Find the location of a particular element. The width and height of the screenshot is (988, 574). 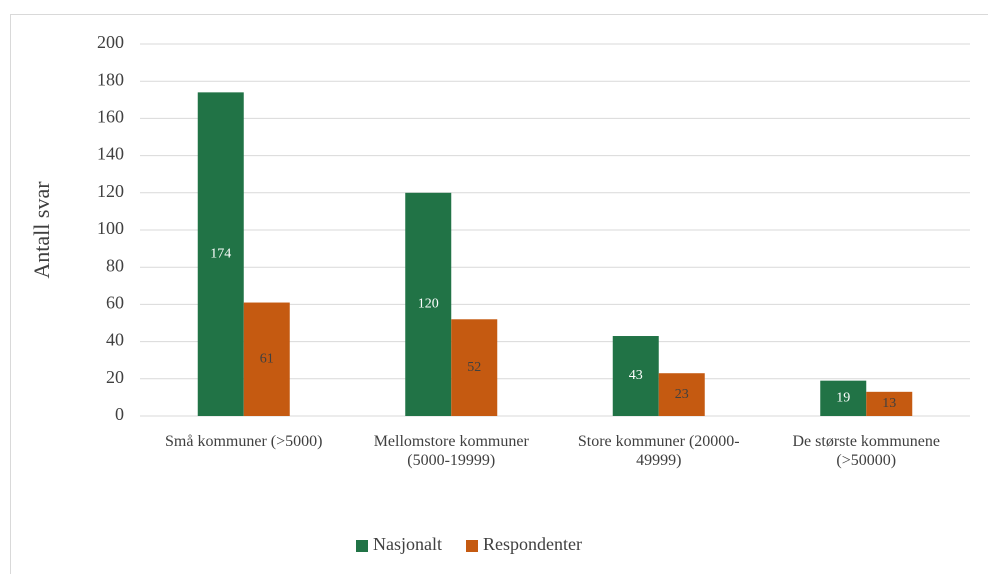

data-label: 52 is located at coordinates (474, 367).